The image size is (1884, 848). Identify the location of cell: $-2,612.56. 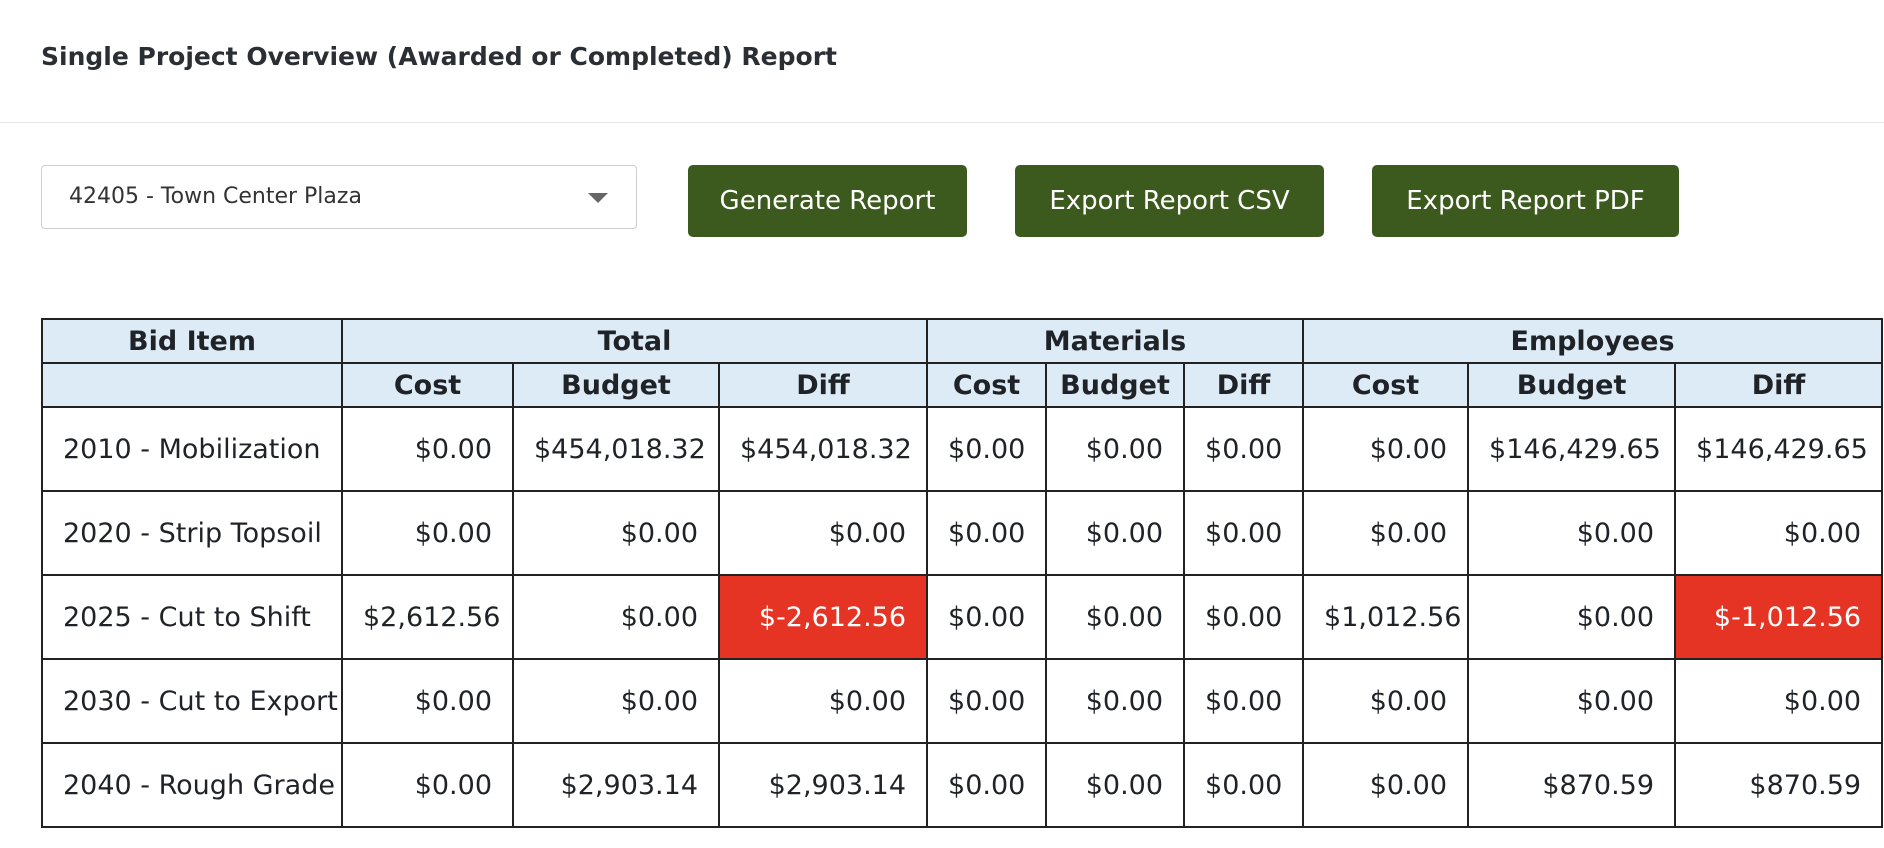
(823, 617).